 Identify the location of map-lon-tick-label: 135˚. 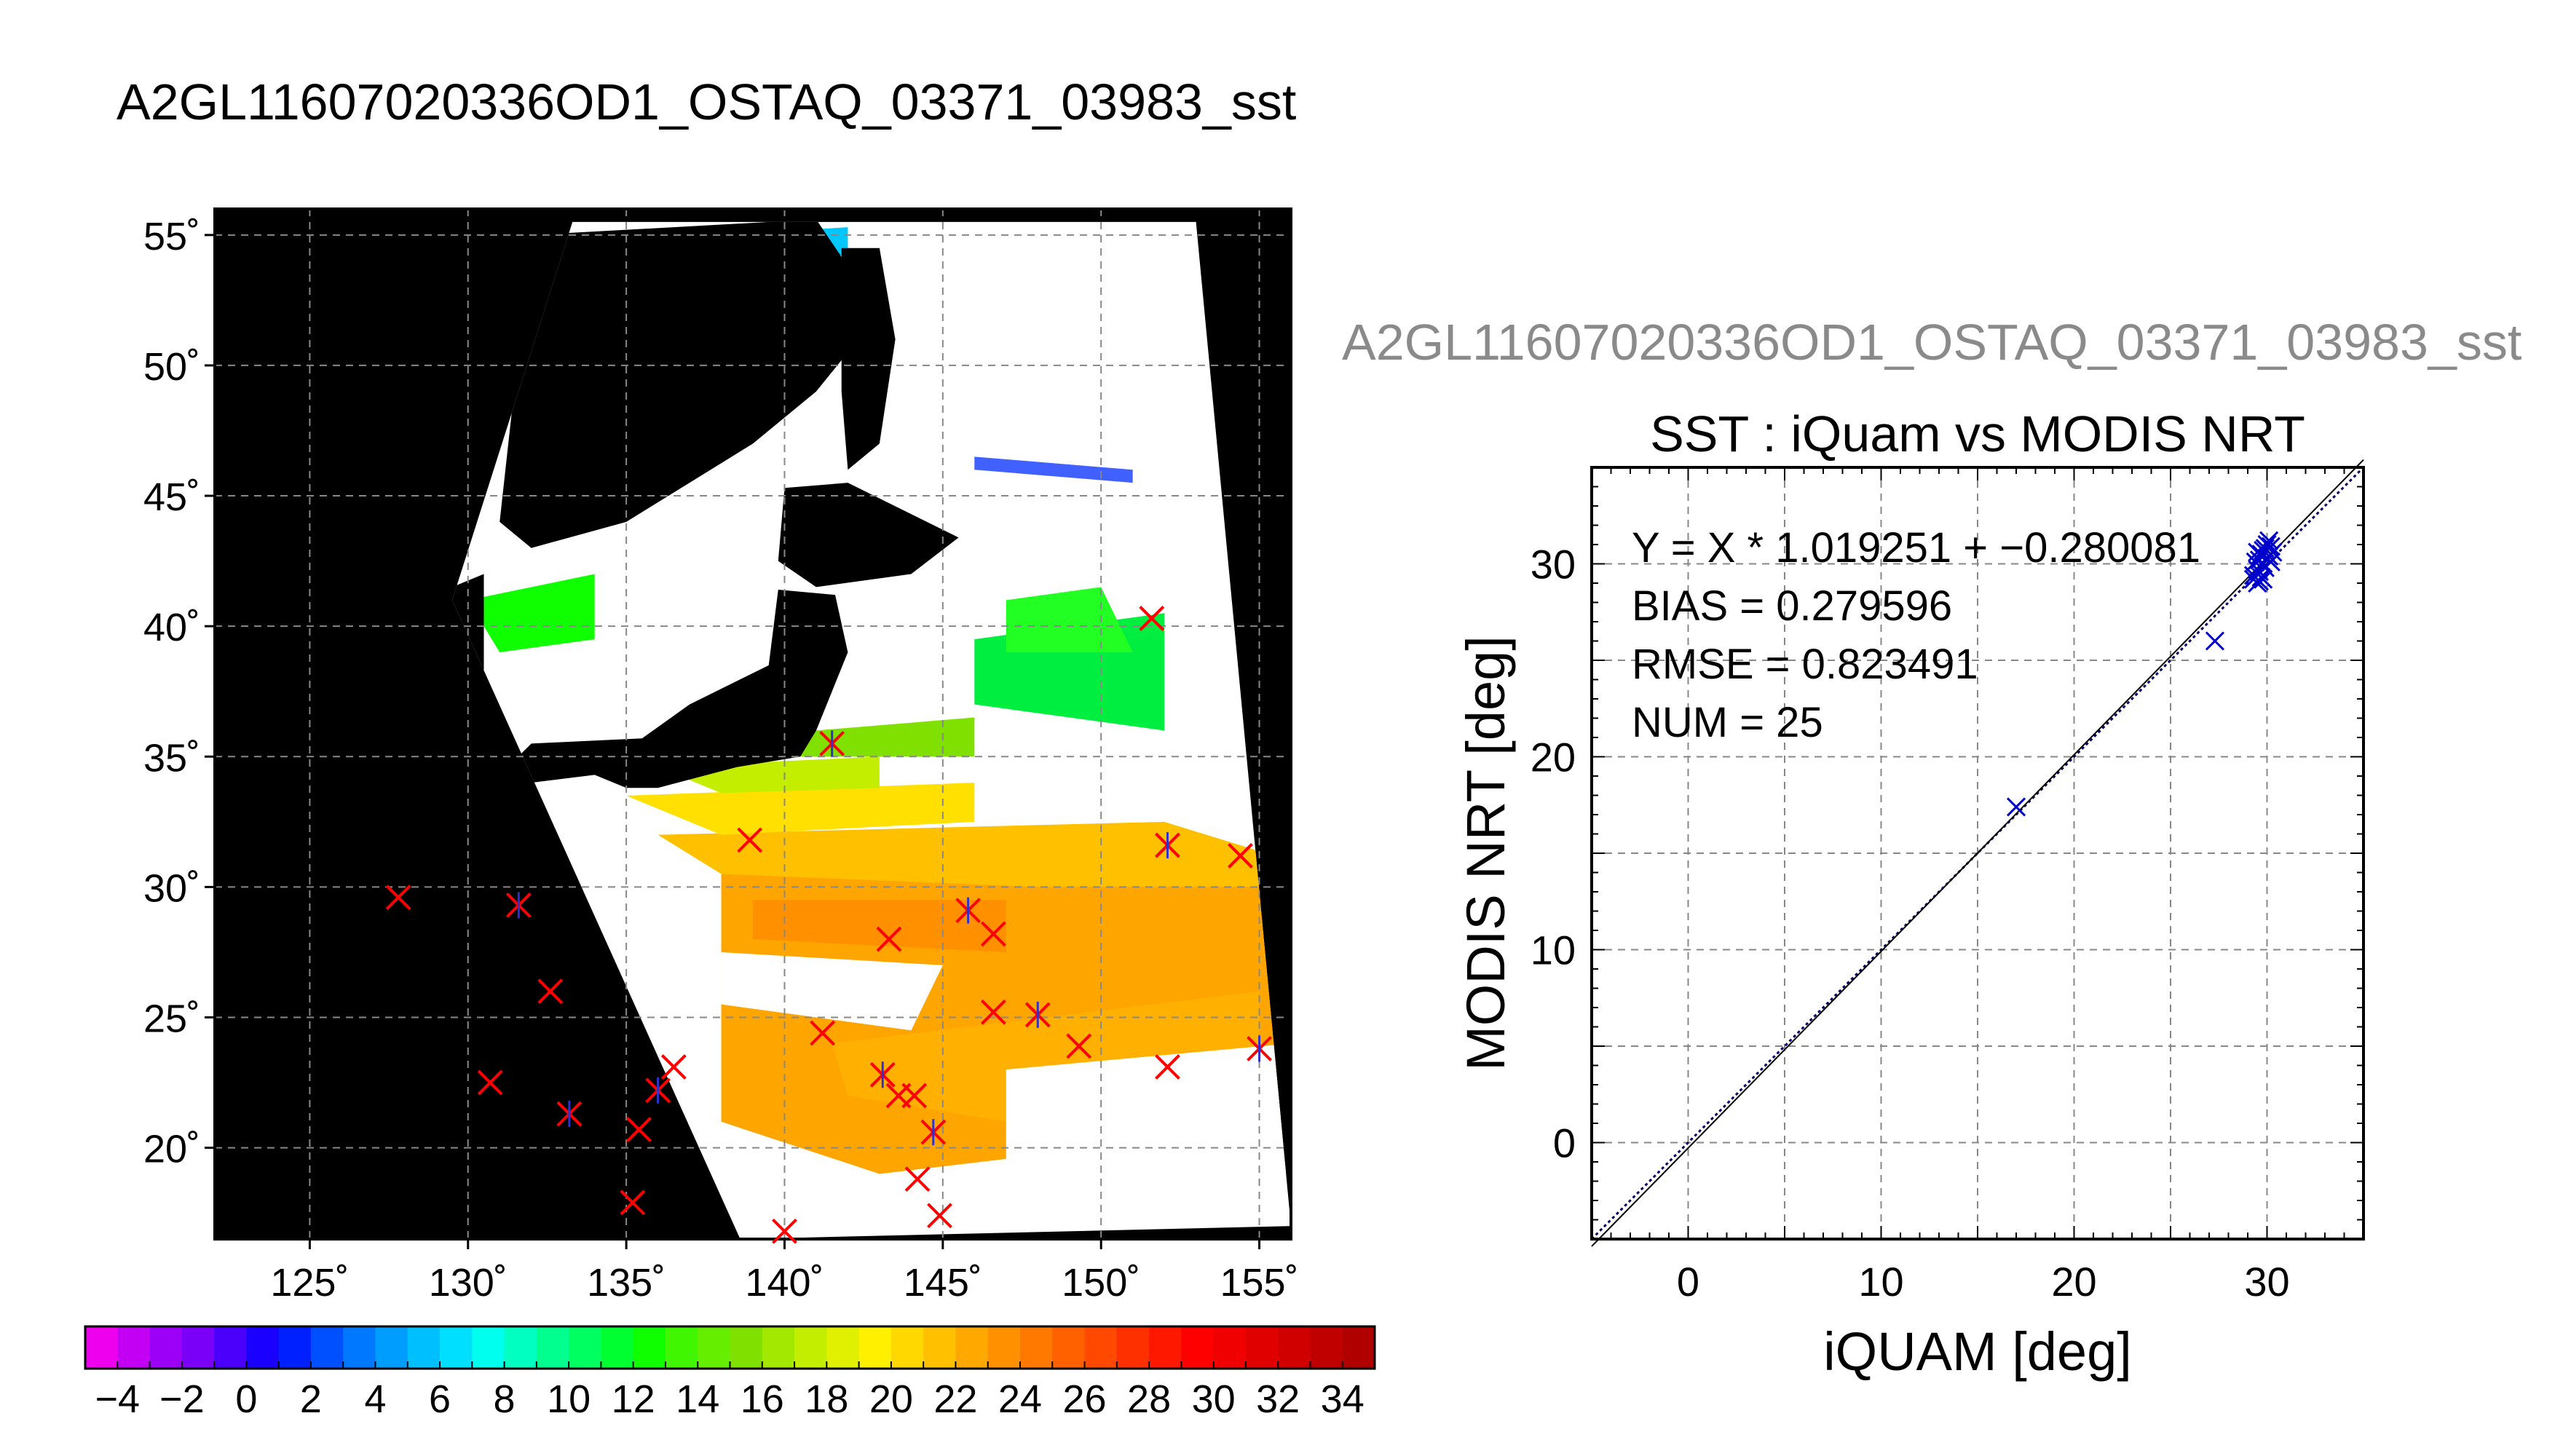
(626, 1283).